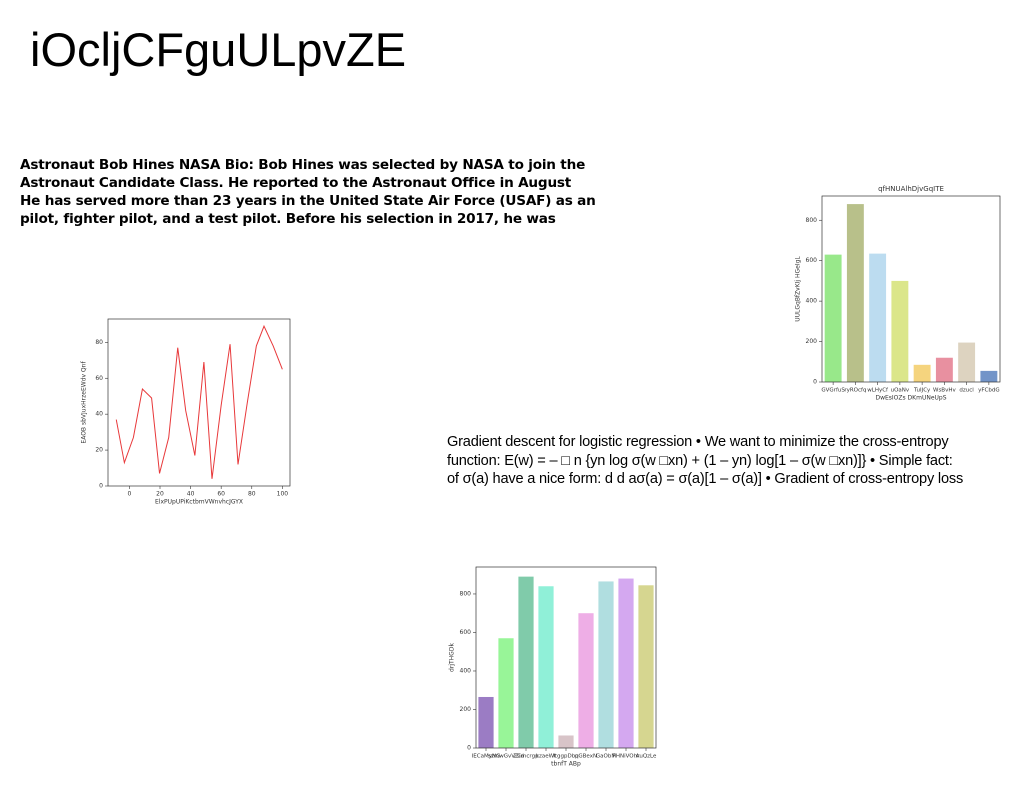 The height and width of the screenshot is (788, 1024). Describe the element at coordinates (855, 391) in the screenshot. I see `x-tick-label: ryROcfq` at that location.